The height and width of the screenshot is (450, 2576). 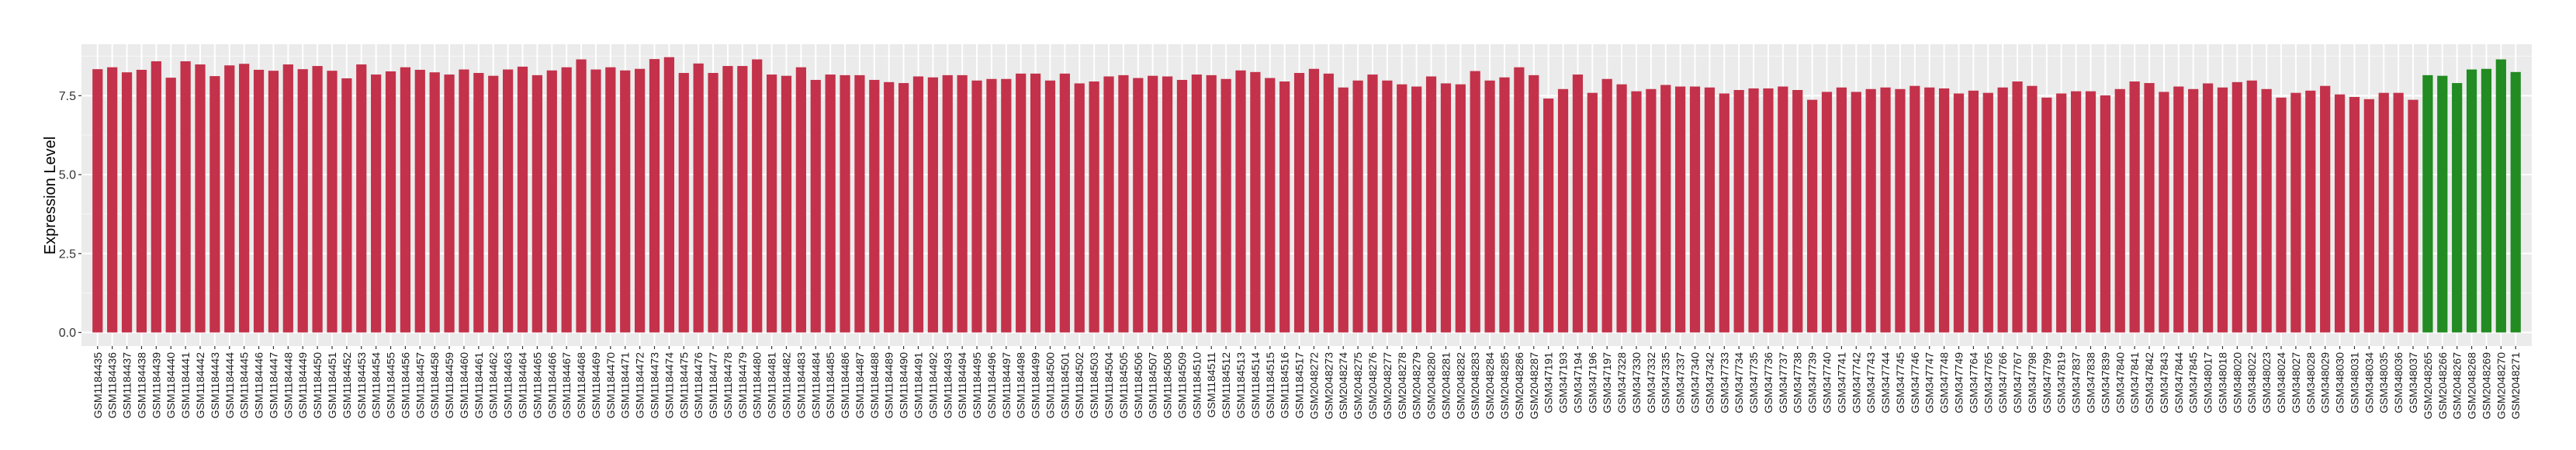 What do you see at coordinates (346, 205) in the screenshot?
I see `bar-GSM1184452` at bounding box center [346, 205].